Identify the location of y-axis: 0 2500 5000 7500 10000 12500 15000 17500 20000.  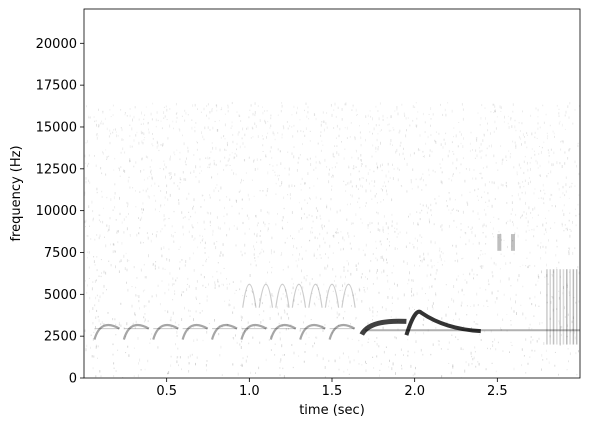
(60, 212).